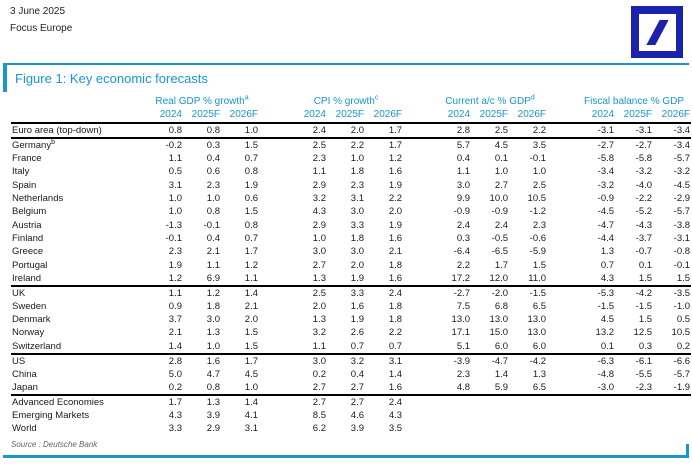 This screenshot has height=474, width=692. Describe the element at coordinates (357, 429) in the screenshot. I see `value-cell: 3.9` at that location.